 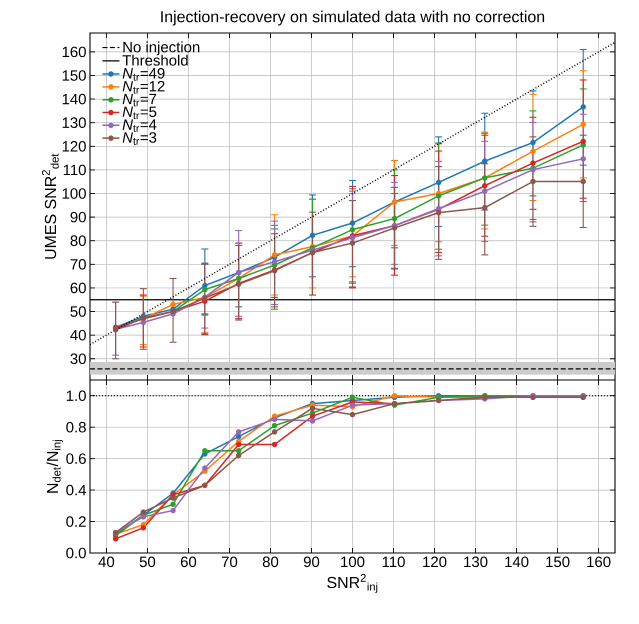 What do you see at coordinates (78, 288) in the screenshot?
I see `y-tick-label: 60` at bounding box center [78, 288].